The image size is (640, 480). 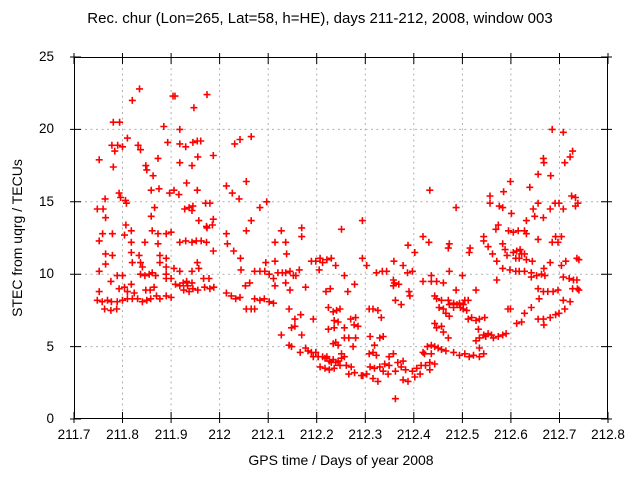 What do you see at coordinates (122, 434) in the screenshot?
I see `x-tick-label: 211.8` at bounding box center [122, 434].